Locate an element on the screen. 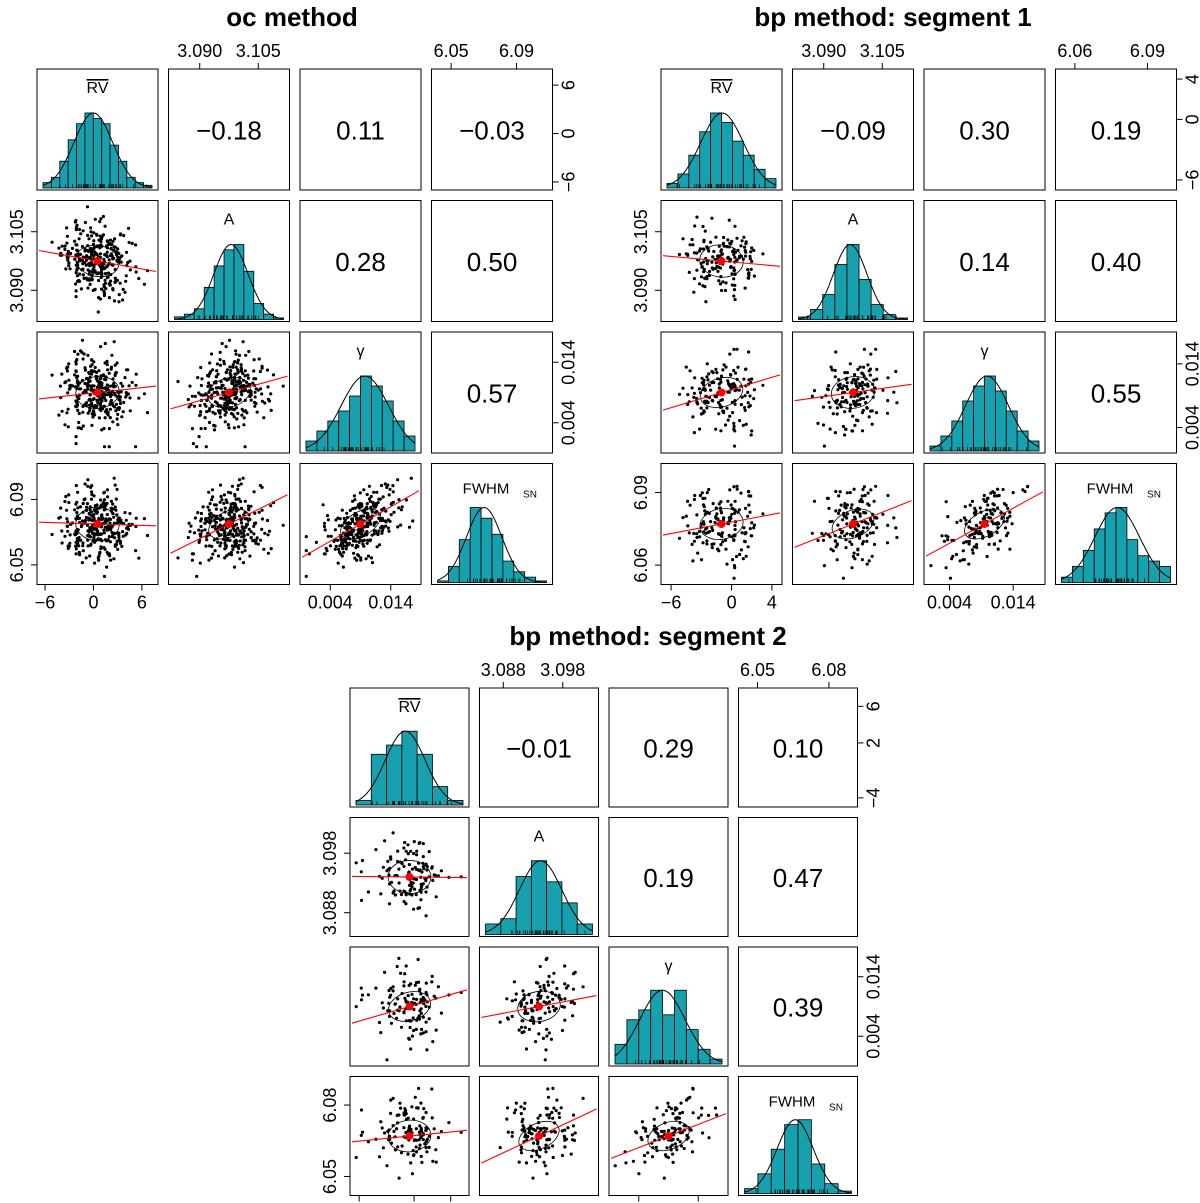 The height and width of the screenshot is (1203, 1200). x-tick-label: 3.105 is located at coordinates (882, 51).